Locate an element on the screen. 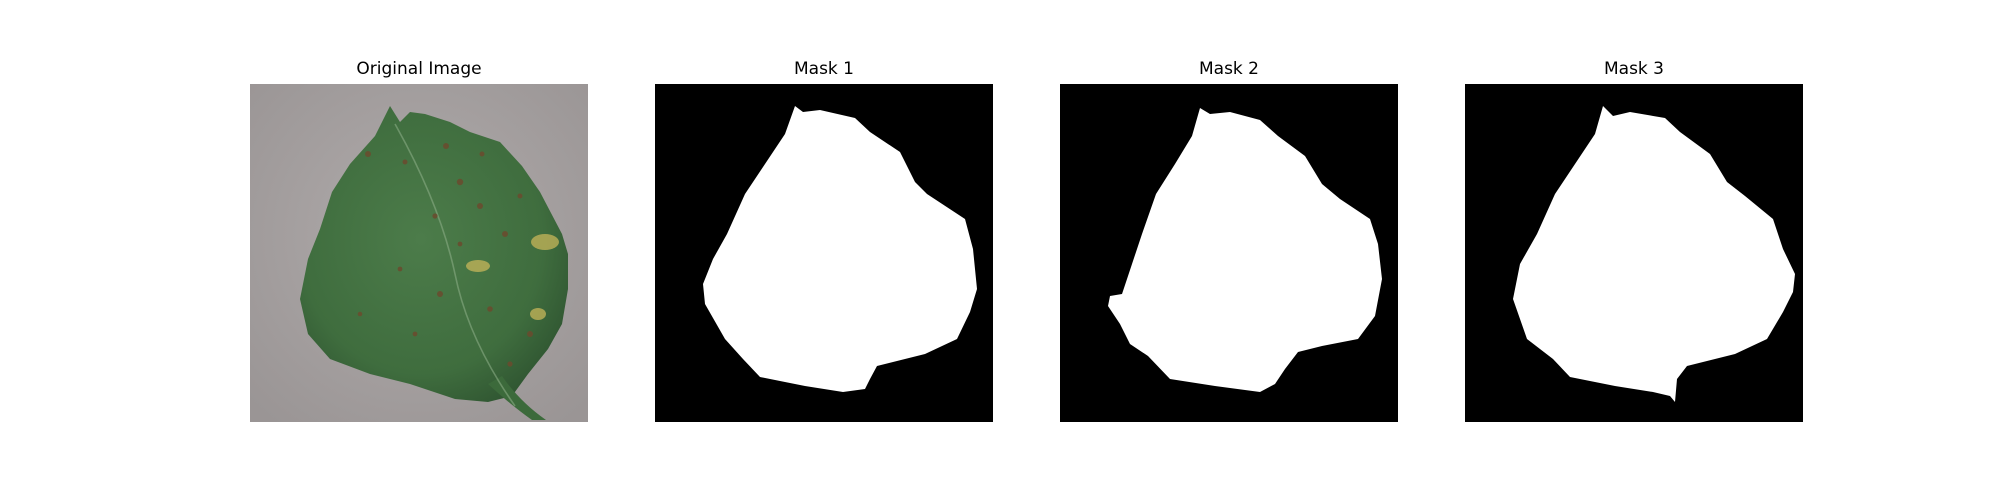 Image resolution: width=2000 pixels, height=500 pixels. mask-2-image is located at coordinates (1229, 253).